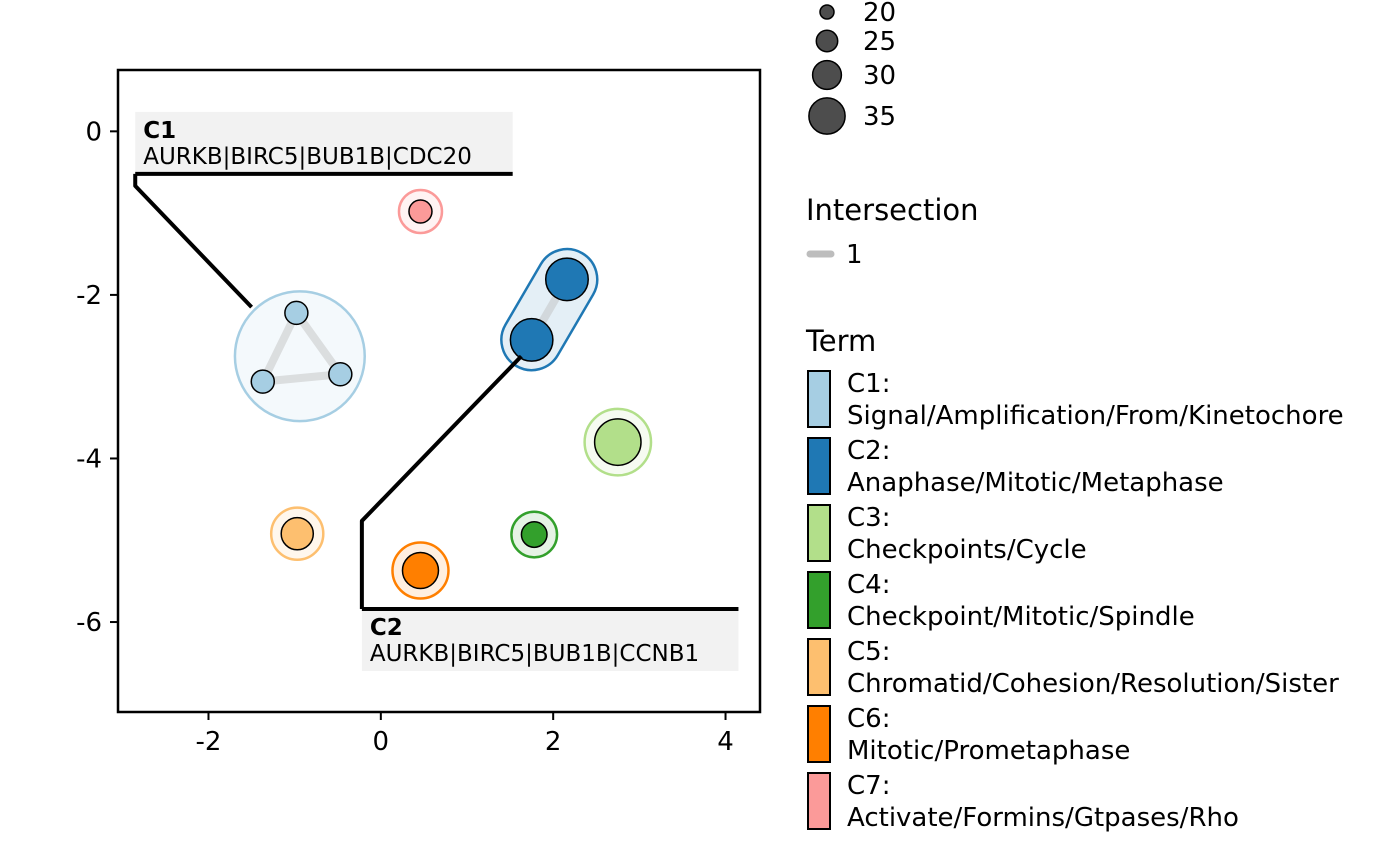  What do you see at coordinates (868, 518) in the screenshot?
I see `term-legend-id-c3: C3:` at bounding box center [868, 518].